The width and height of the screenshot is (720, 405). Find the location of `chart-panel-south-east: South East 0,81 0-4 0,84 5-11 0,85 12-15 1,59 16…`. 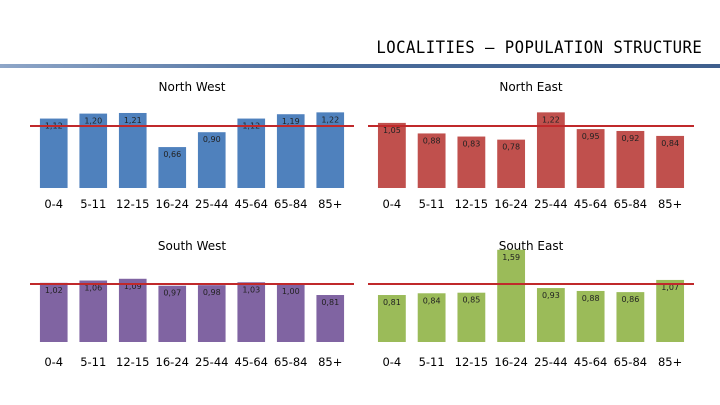

chart-panel-south-east: South East 0,81 0-4 0,84 5-11 0,85 12-15 1,59 16… is located at coordinates (531, 304).